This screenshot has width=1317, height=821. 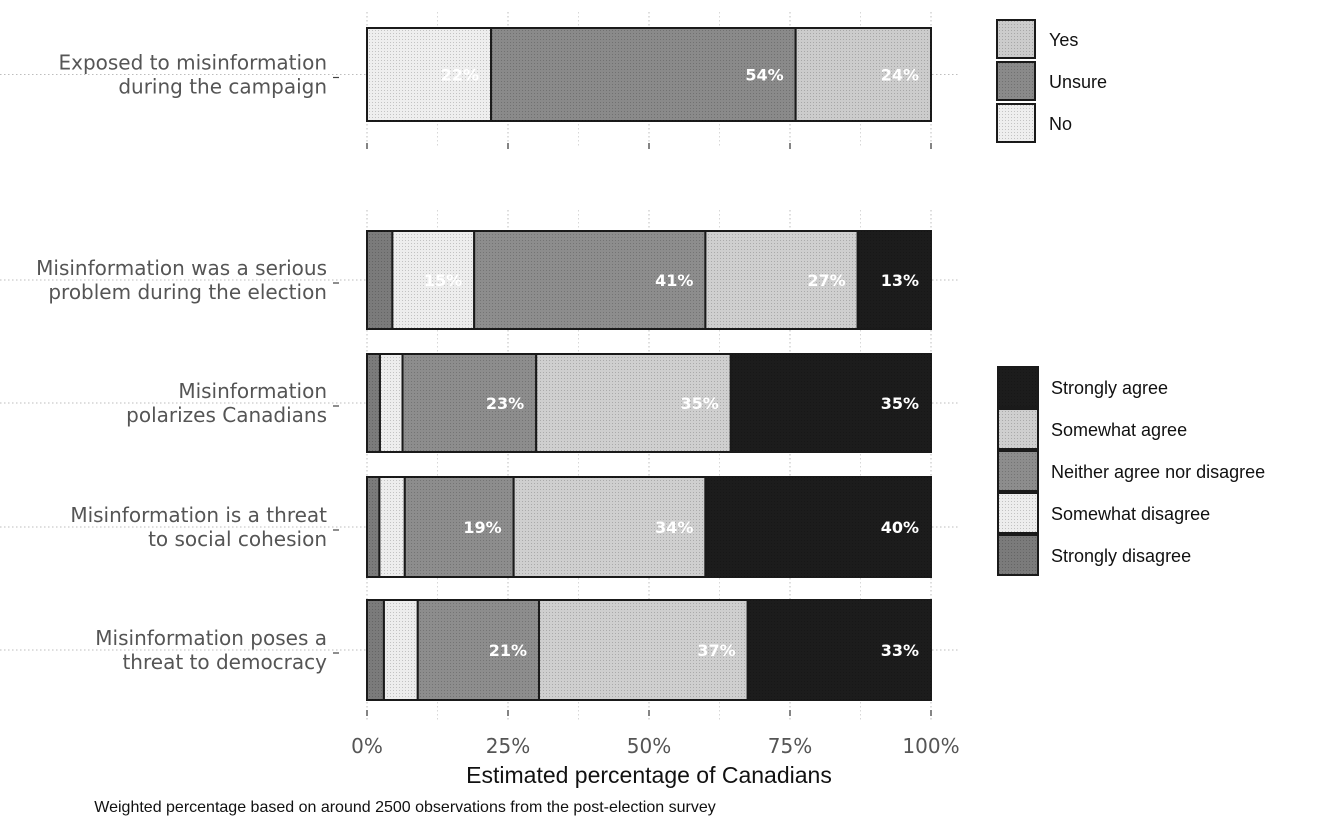 What do you see at coordinates (1130, 514) in the screenshot?
I see `legend-label-somewhat-disagree: Somewhat disagree` at bounding box center [1130, 514].